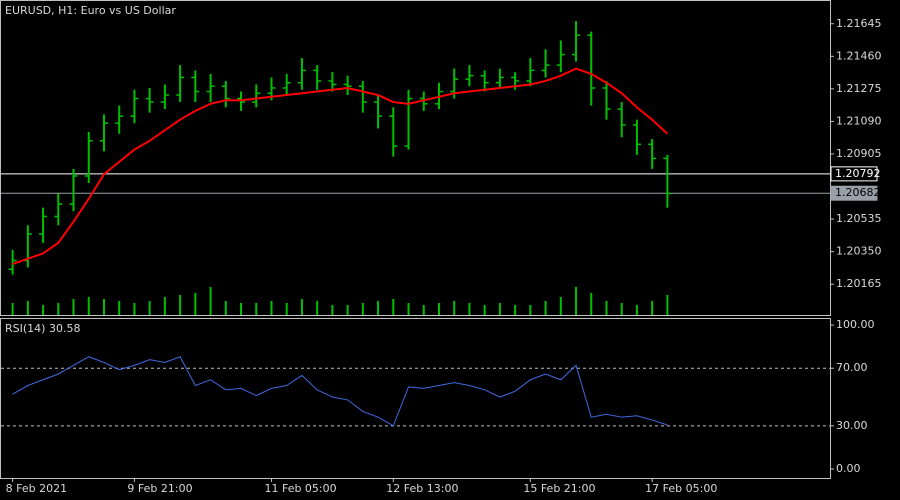 The image size is (900, 500). I want to click on y-tick-label: 1.20350, so click(859, 251).